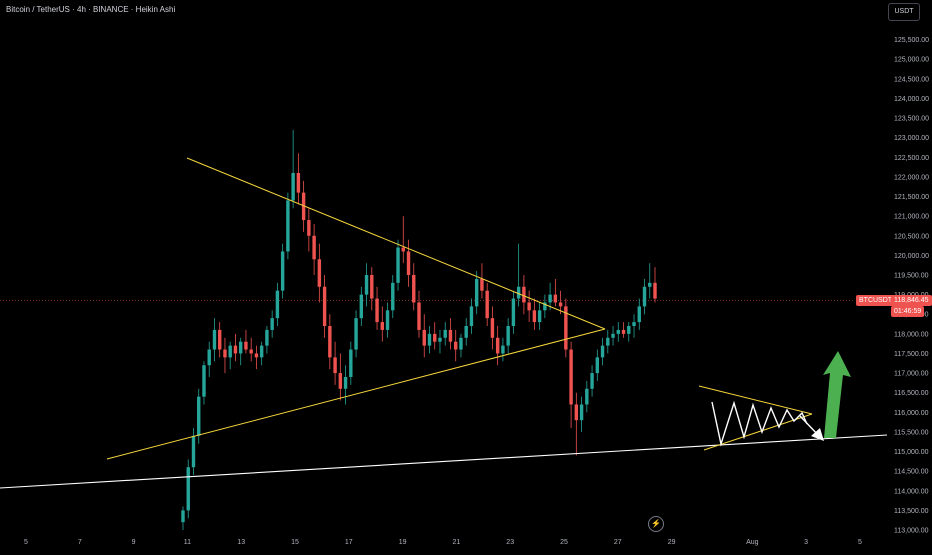 Image resolution: width=932 pixels, height=555 pixels. Describe the element at coordinates (911, 158) in the screenshot. I see `y-tick-label: 122,500.00` at that location.